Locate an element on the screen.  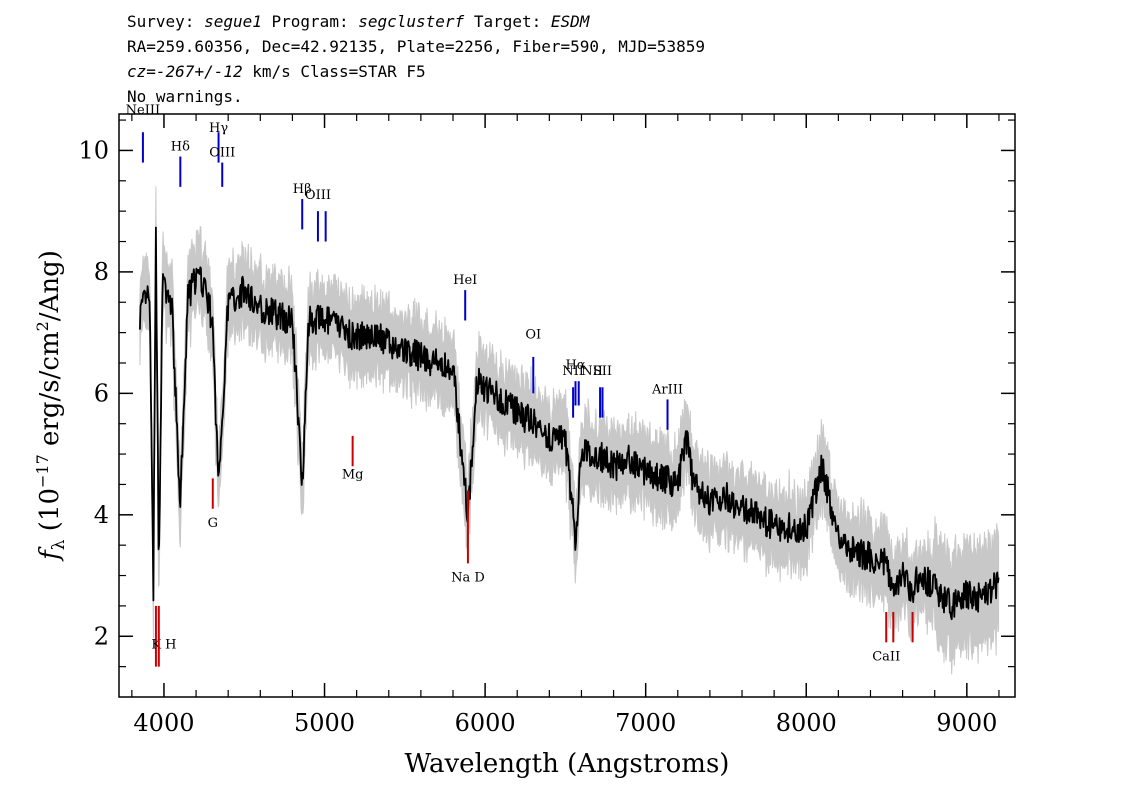
x-tick-label: 9000 is located at coordinates (966, 723).